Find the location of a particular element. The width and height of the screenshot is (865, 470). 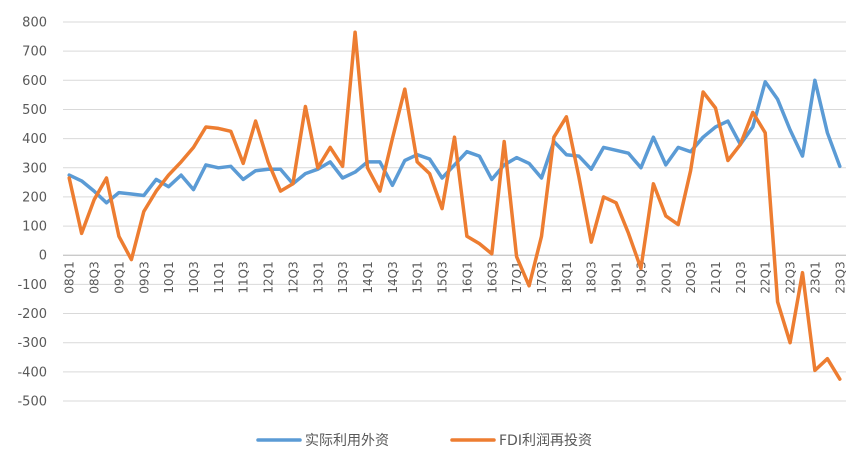

x-tick-label: 10Q3 is located at coordinates (194, 277).